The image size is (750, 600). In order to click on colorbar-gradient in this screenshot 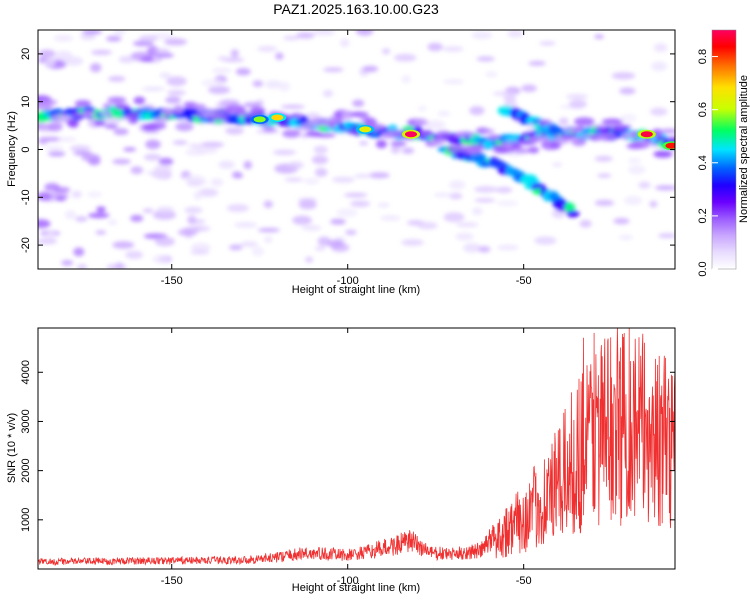, I will do `click(724, 149)`.